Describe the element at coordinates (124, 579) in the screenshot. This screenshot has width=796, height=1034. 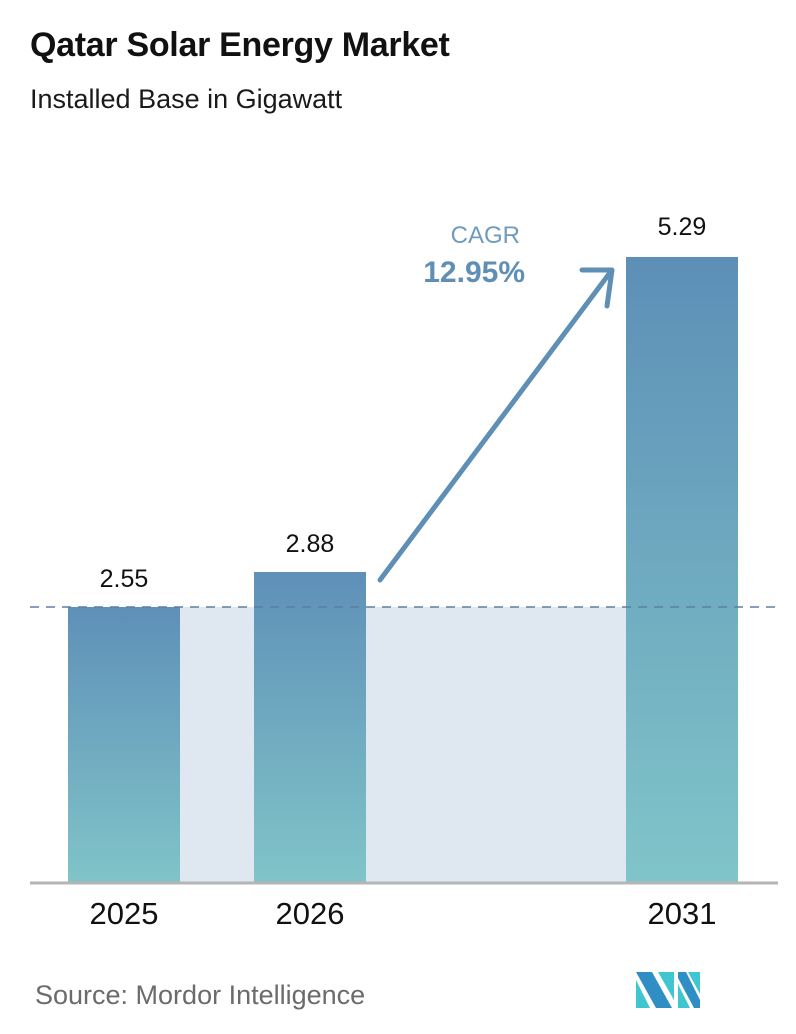
I see `bar-value-2025: 2.55` at that location.